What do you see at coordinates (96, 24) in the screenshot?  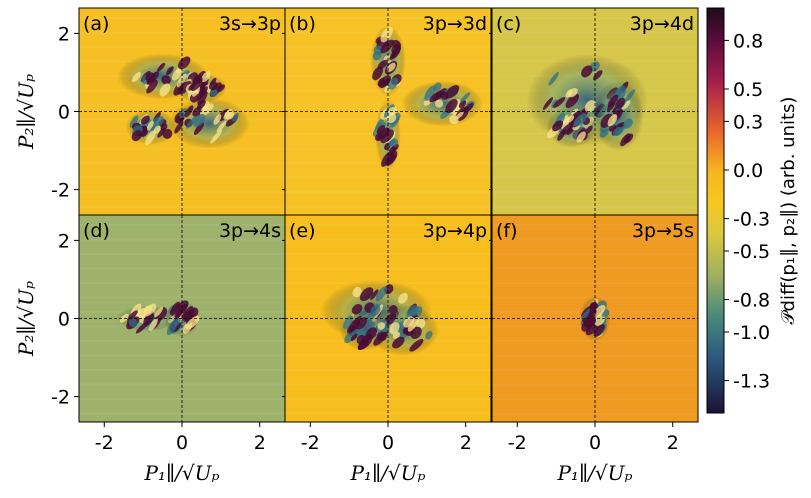 I see `panel-id-label: (a)` at bounding box center [96, 24].